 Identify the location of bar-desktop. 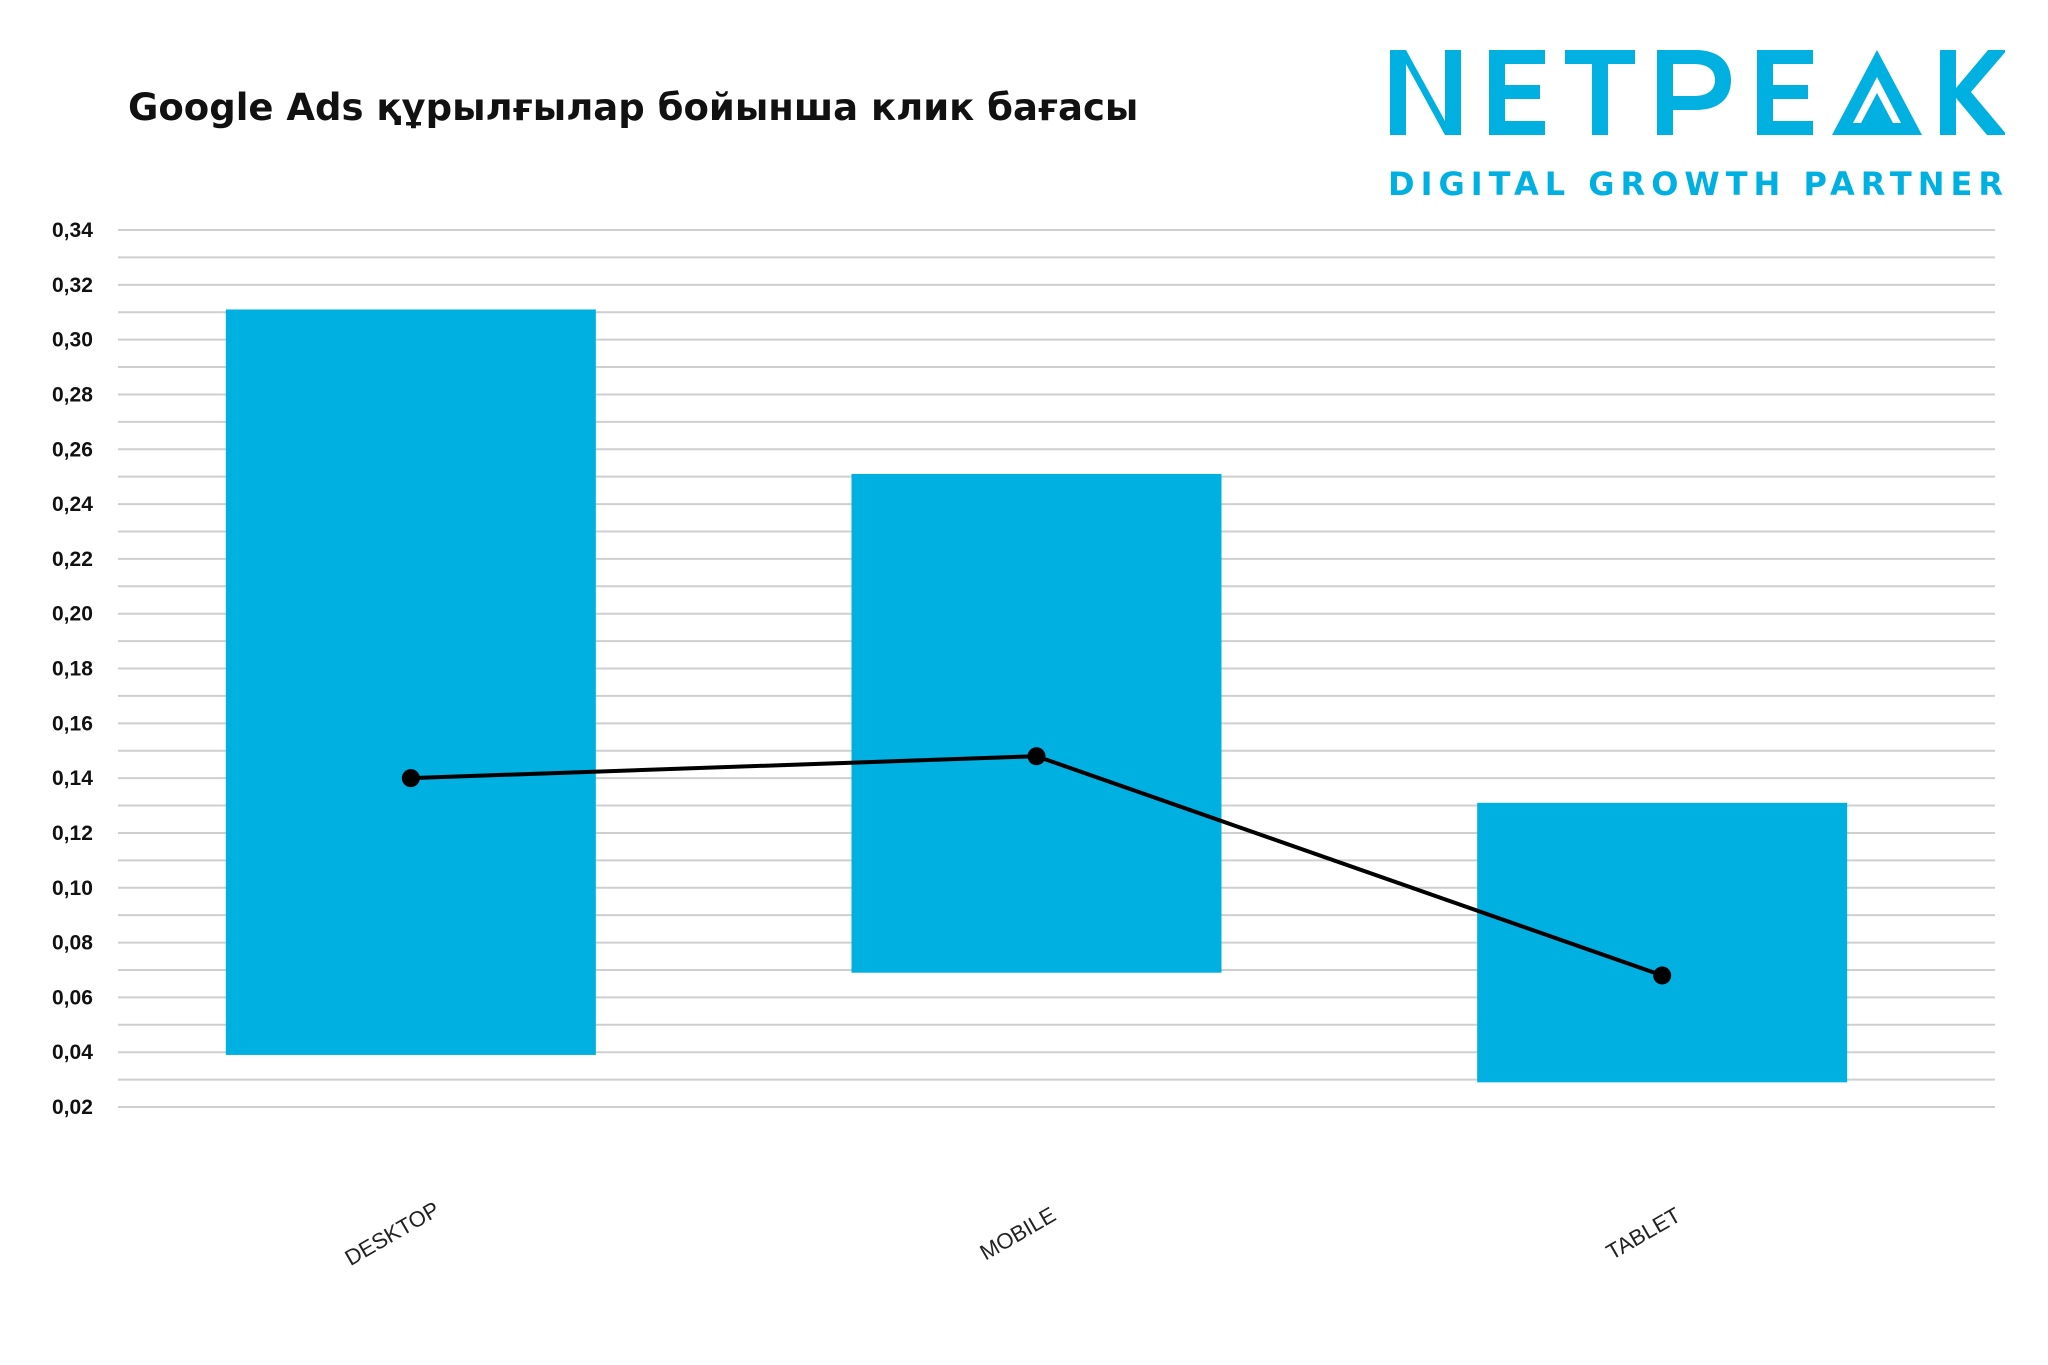
(410, 682).